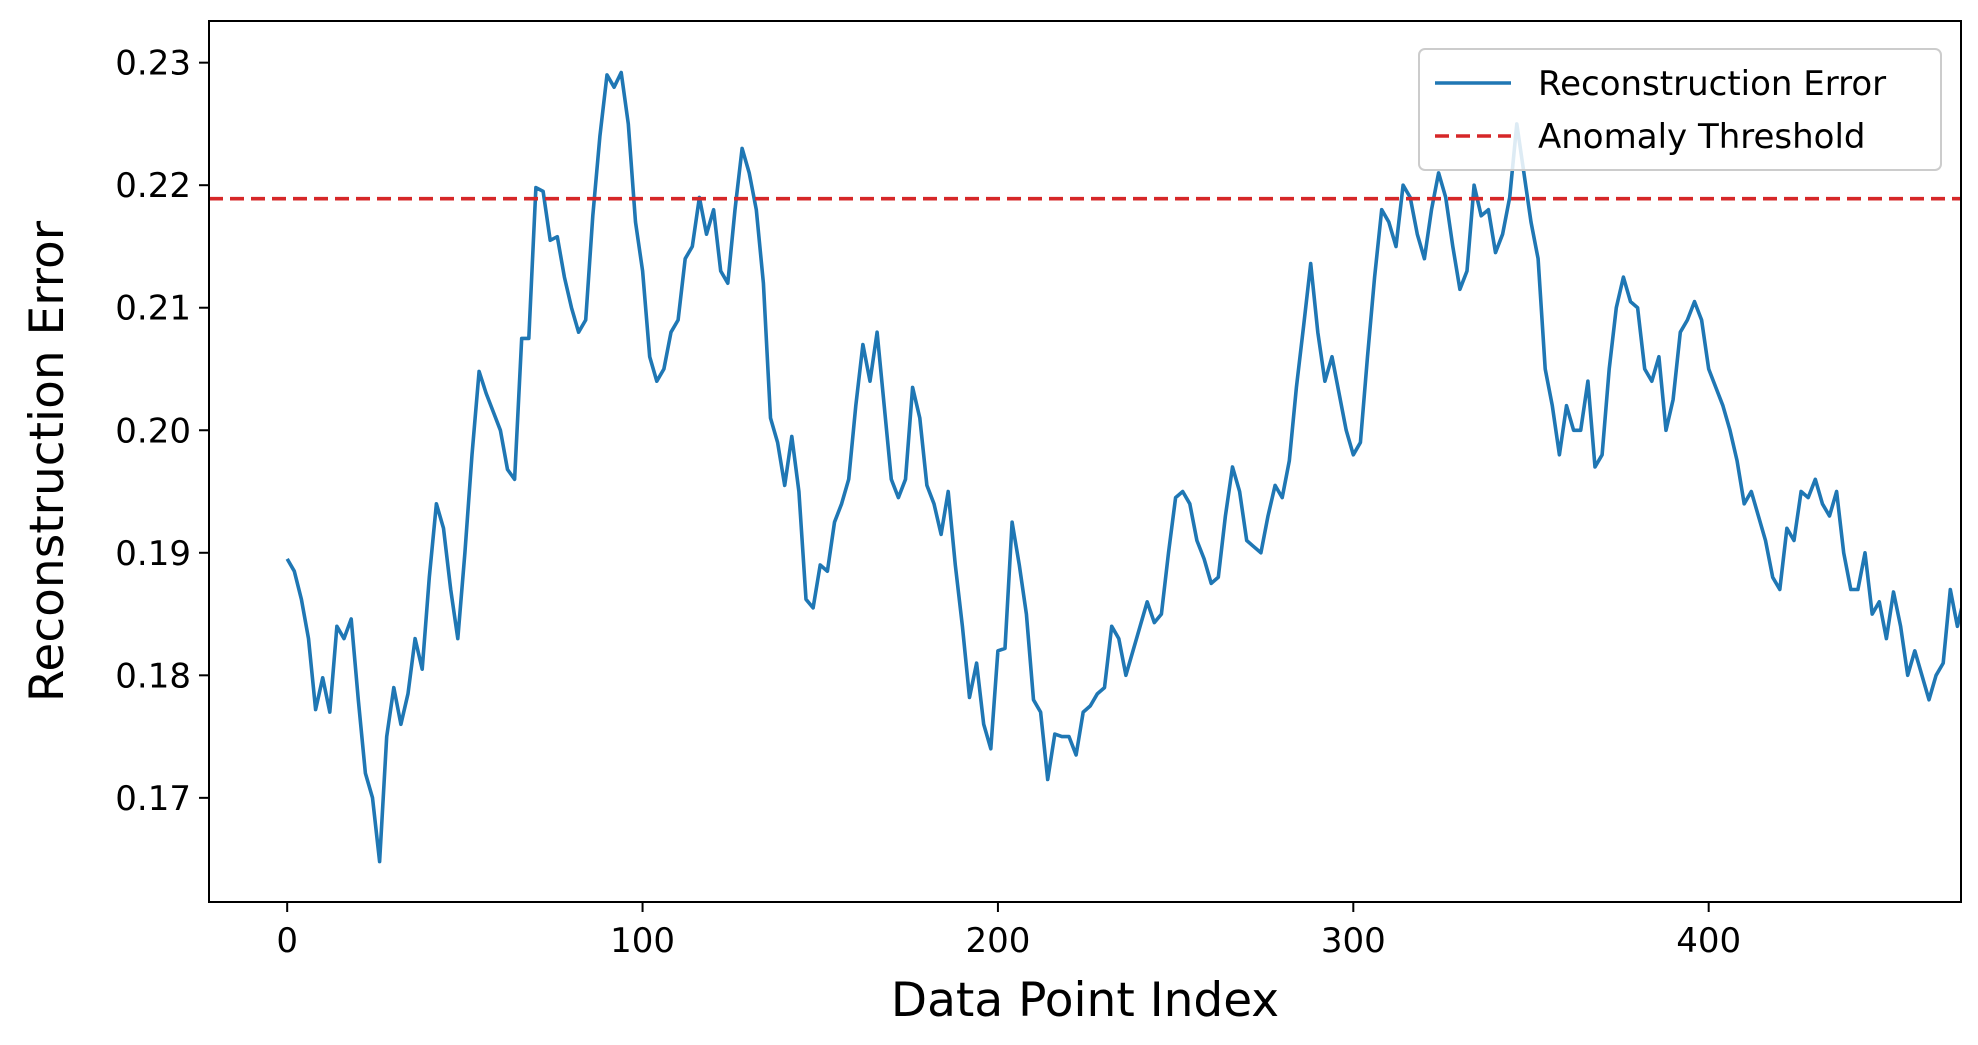 The height and width of the screenshot is (1045, 1978). I want to click on legend-label: Reconstruction Error, so click(1712, 84).